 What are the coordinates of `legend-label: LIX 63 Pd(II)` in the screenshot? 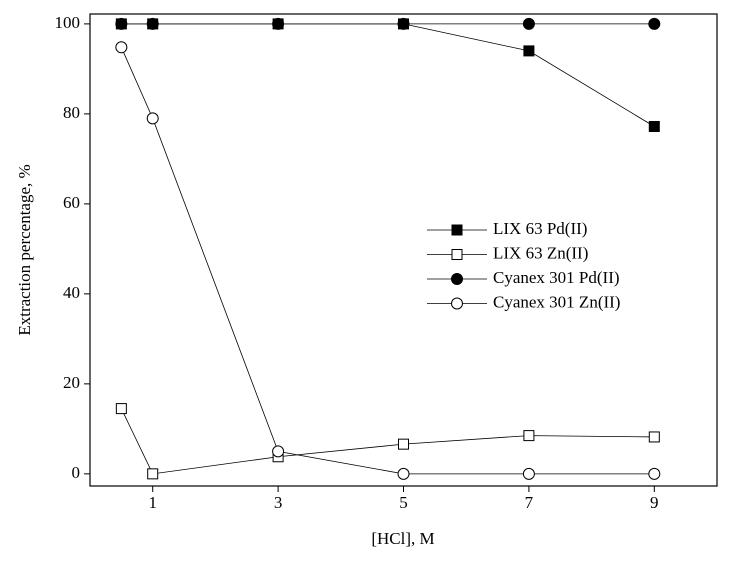 It's located at (540, 228).